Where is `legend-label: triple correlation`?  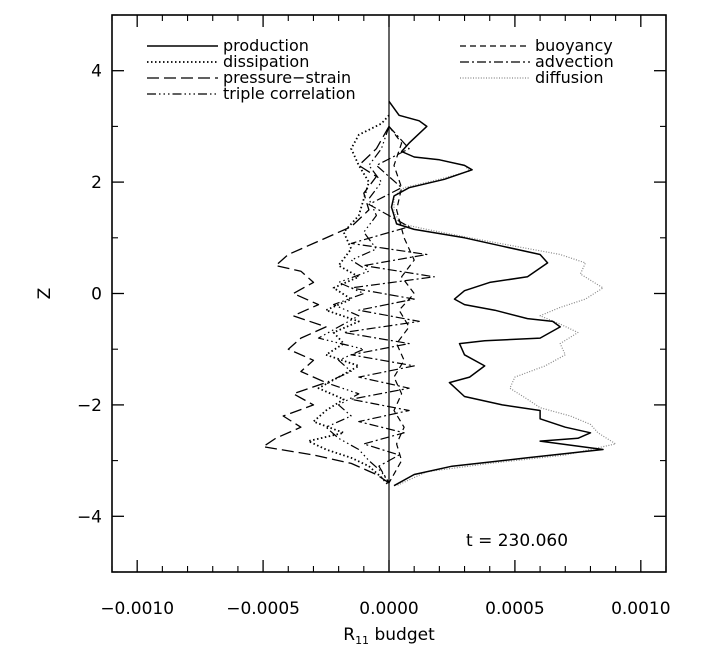 legend-label: triple correlation is located at coordinates (289, 93).